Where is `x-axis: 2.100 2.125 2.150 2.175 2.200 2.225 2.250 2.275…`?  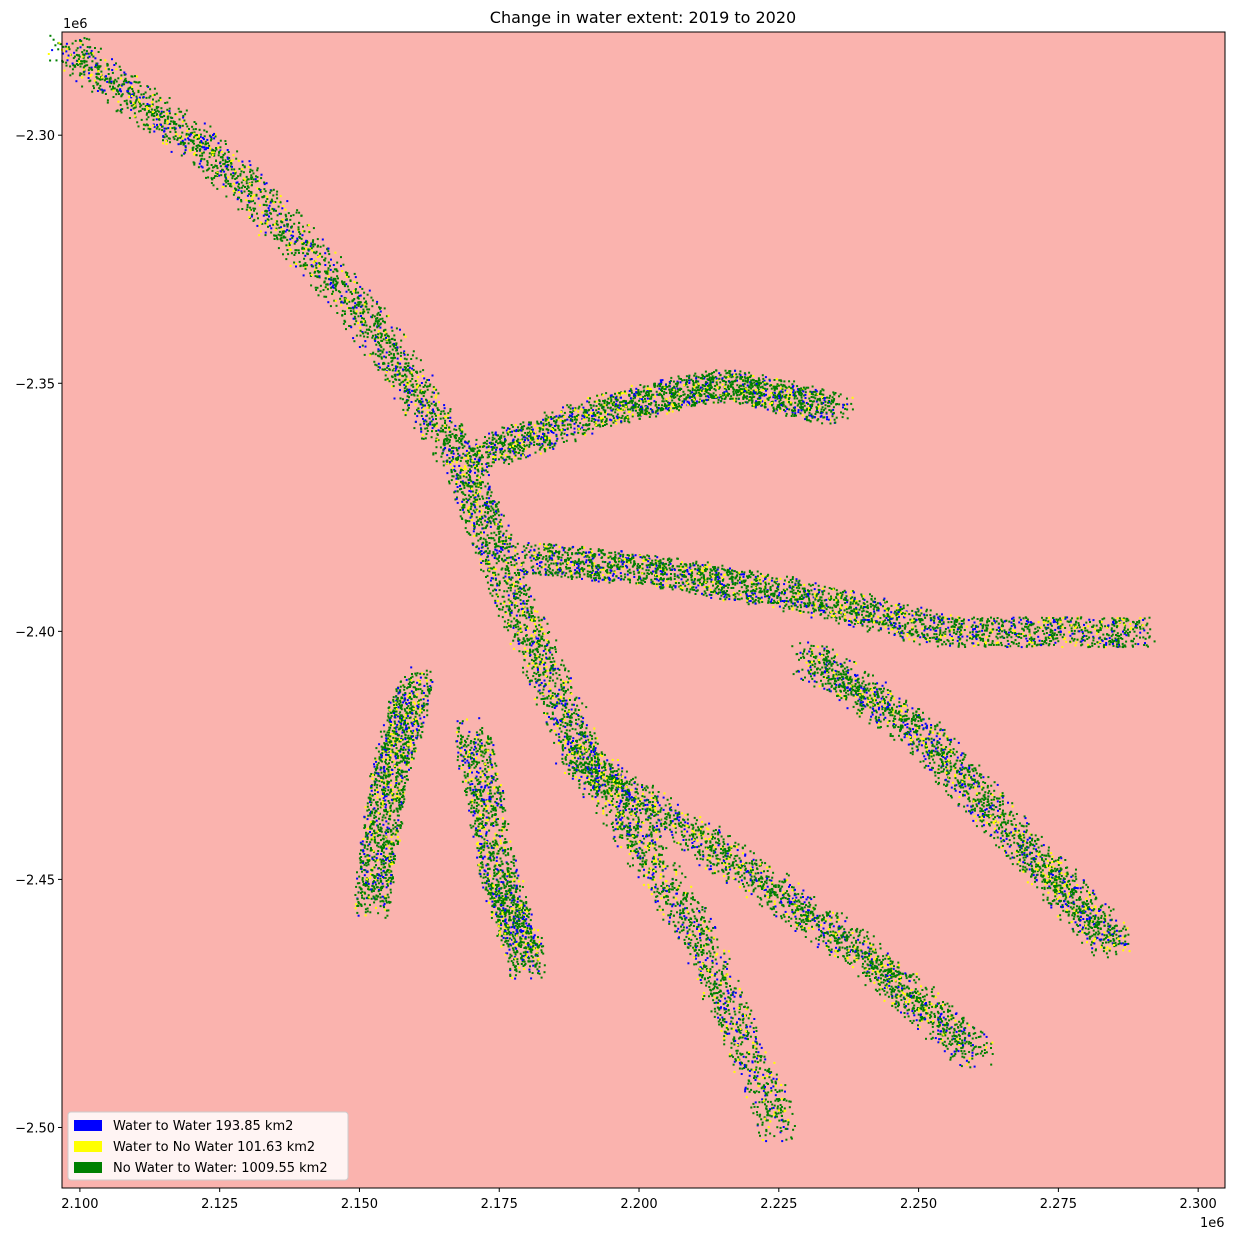
x-axis: 2.100 2.125 2.150 2.175 2.200 2.225 2.250 2.275… is located at coordinates (639, 1200).